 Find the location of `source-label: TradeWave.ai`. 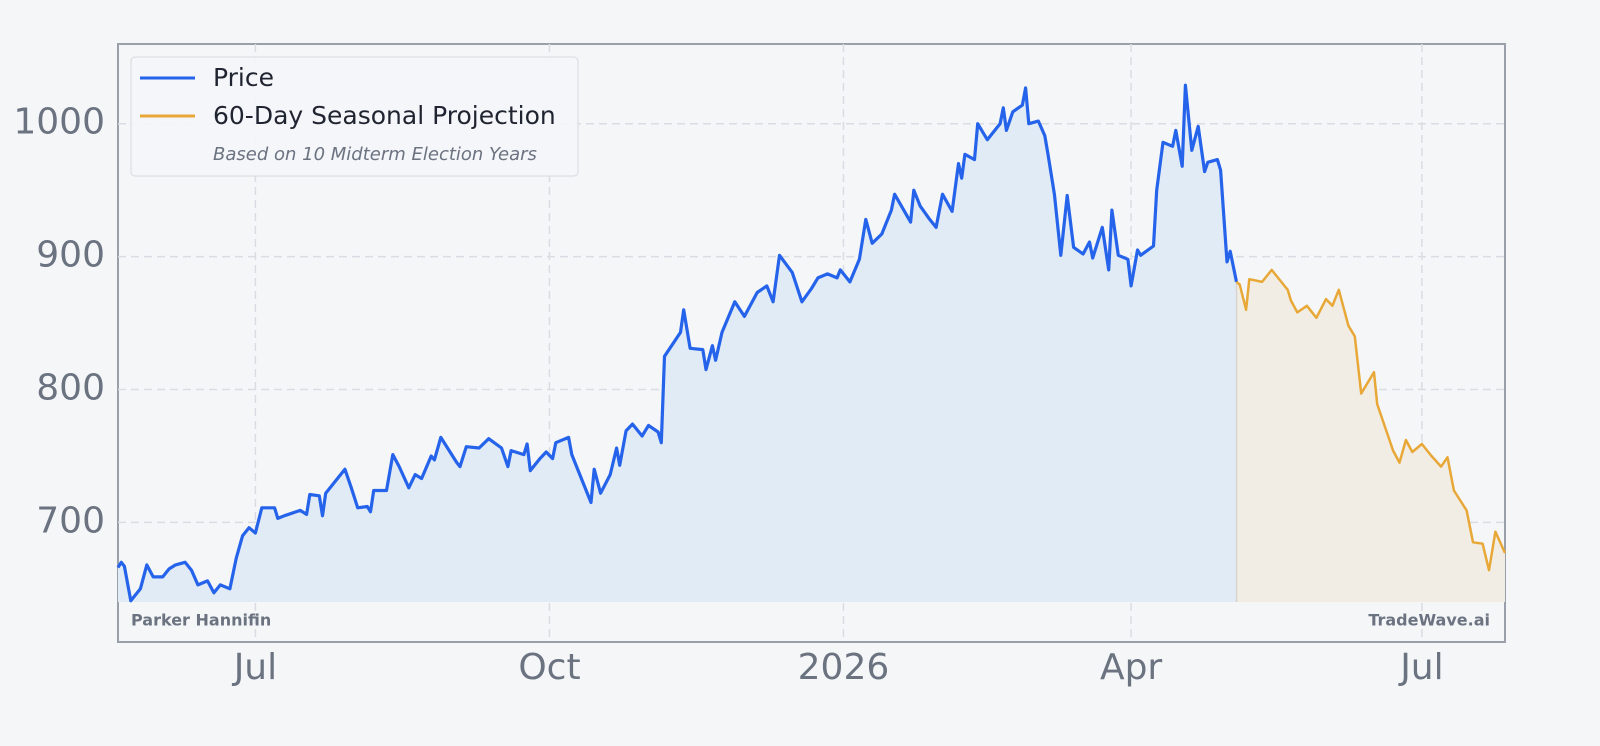

source-label: TradeWave.ai is located at coordinates (1429, 620).